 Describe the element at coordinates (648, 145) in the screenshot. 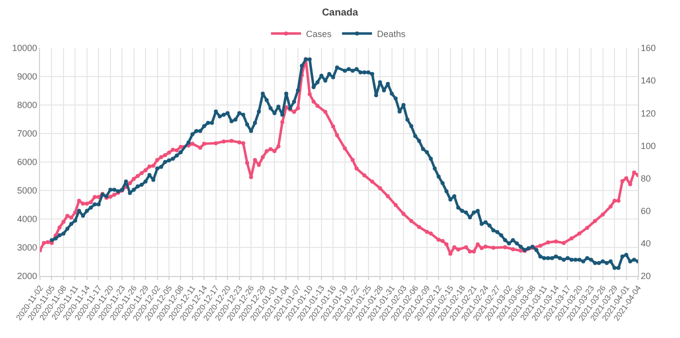

I see `y2-tick-label: 100` at that location.